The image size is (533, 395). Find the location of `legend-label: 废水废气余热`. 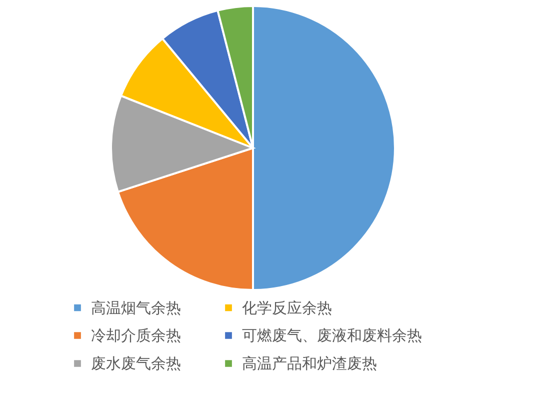

legend-label: 废水废气余热 is located at coordinates (136, 364).